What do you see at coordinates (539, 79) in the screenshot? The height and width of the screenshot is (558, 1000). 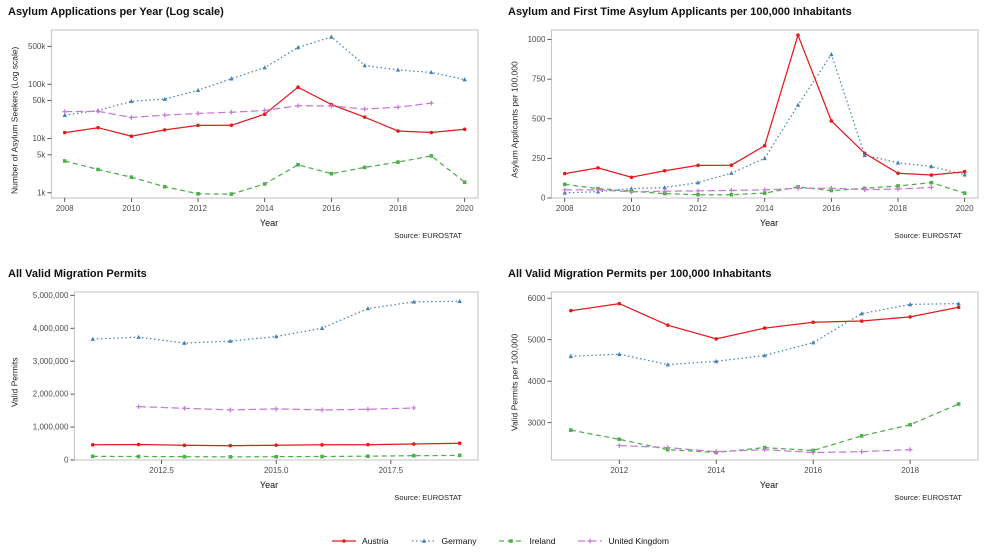 I see `svg-text: 750` at bounding box center [539, 79].